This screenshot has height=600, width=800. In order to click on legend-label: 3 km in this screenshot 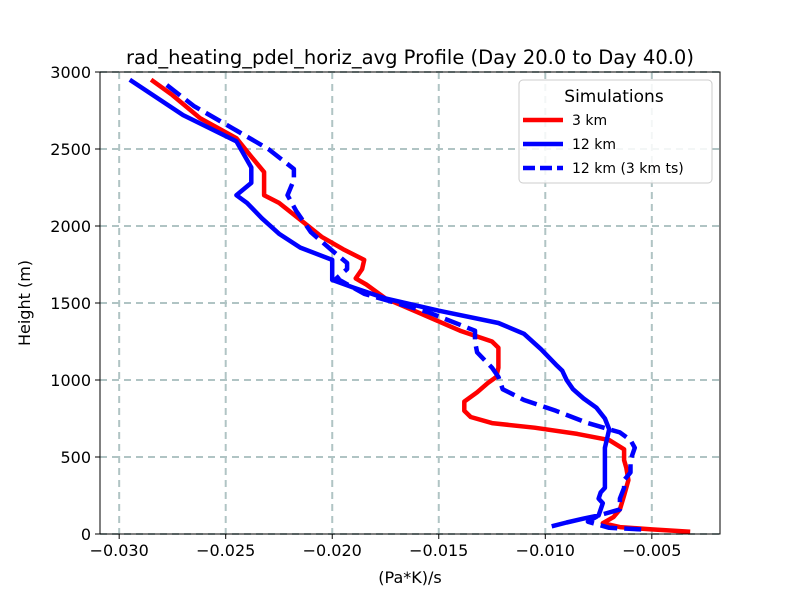, I will do `click(589, 121)`.